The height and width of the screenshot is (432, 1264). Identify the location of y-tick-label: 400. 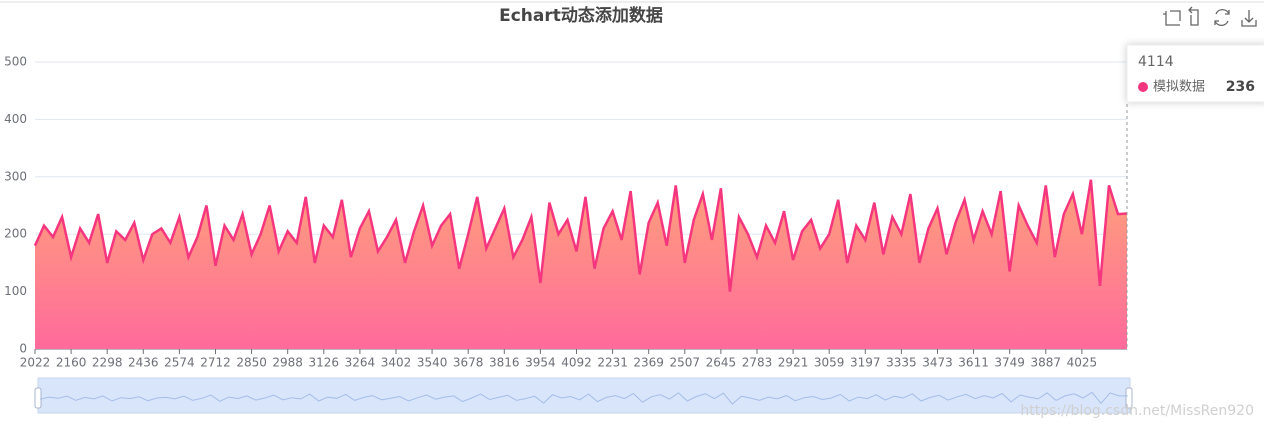
(15, 119).